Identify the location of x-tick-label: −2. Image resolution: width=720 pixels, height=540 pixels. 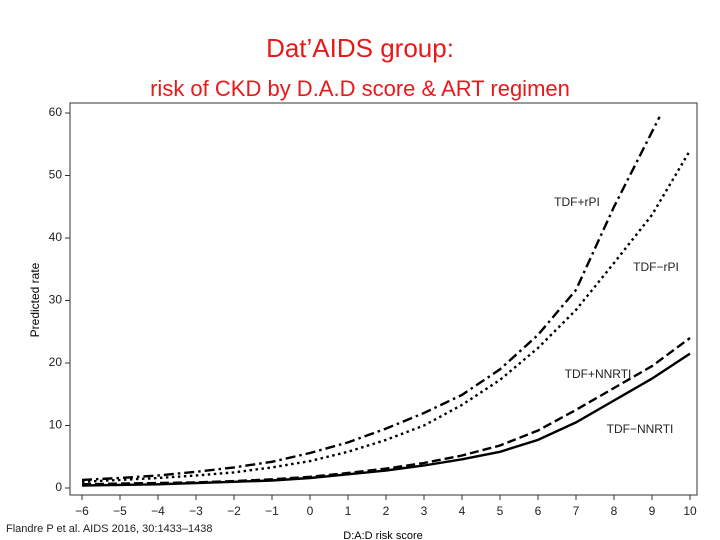
(234, 511).